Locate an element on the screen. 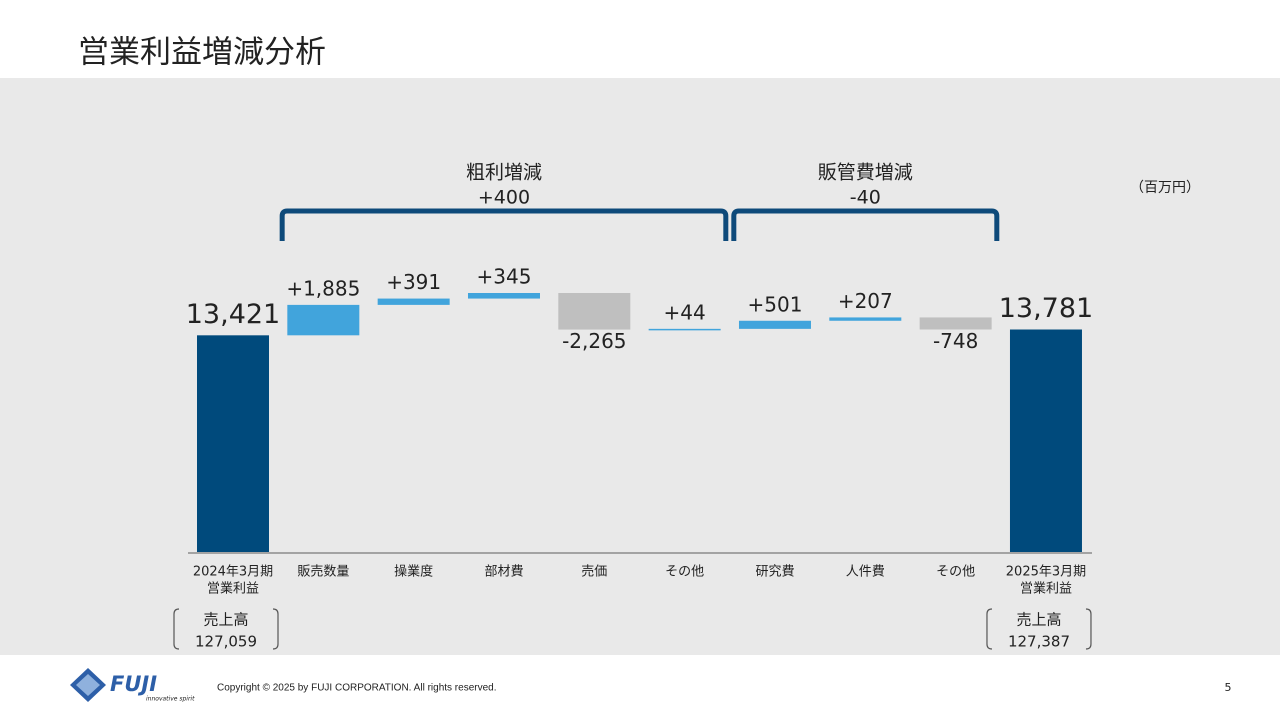  category-label: 操業度 is located at coordinates (413, 572).